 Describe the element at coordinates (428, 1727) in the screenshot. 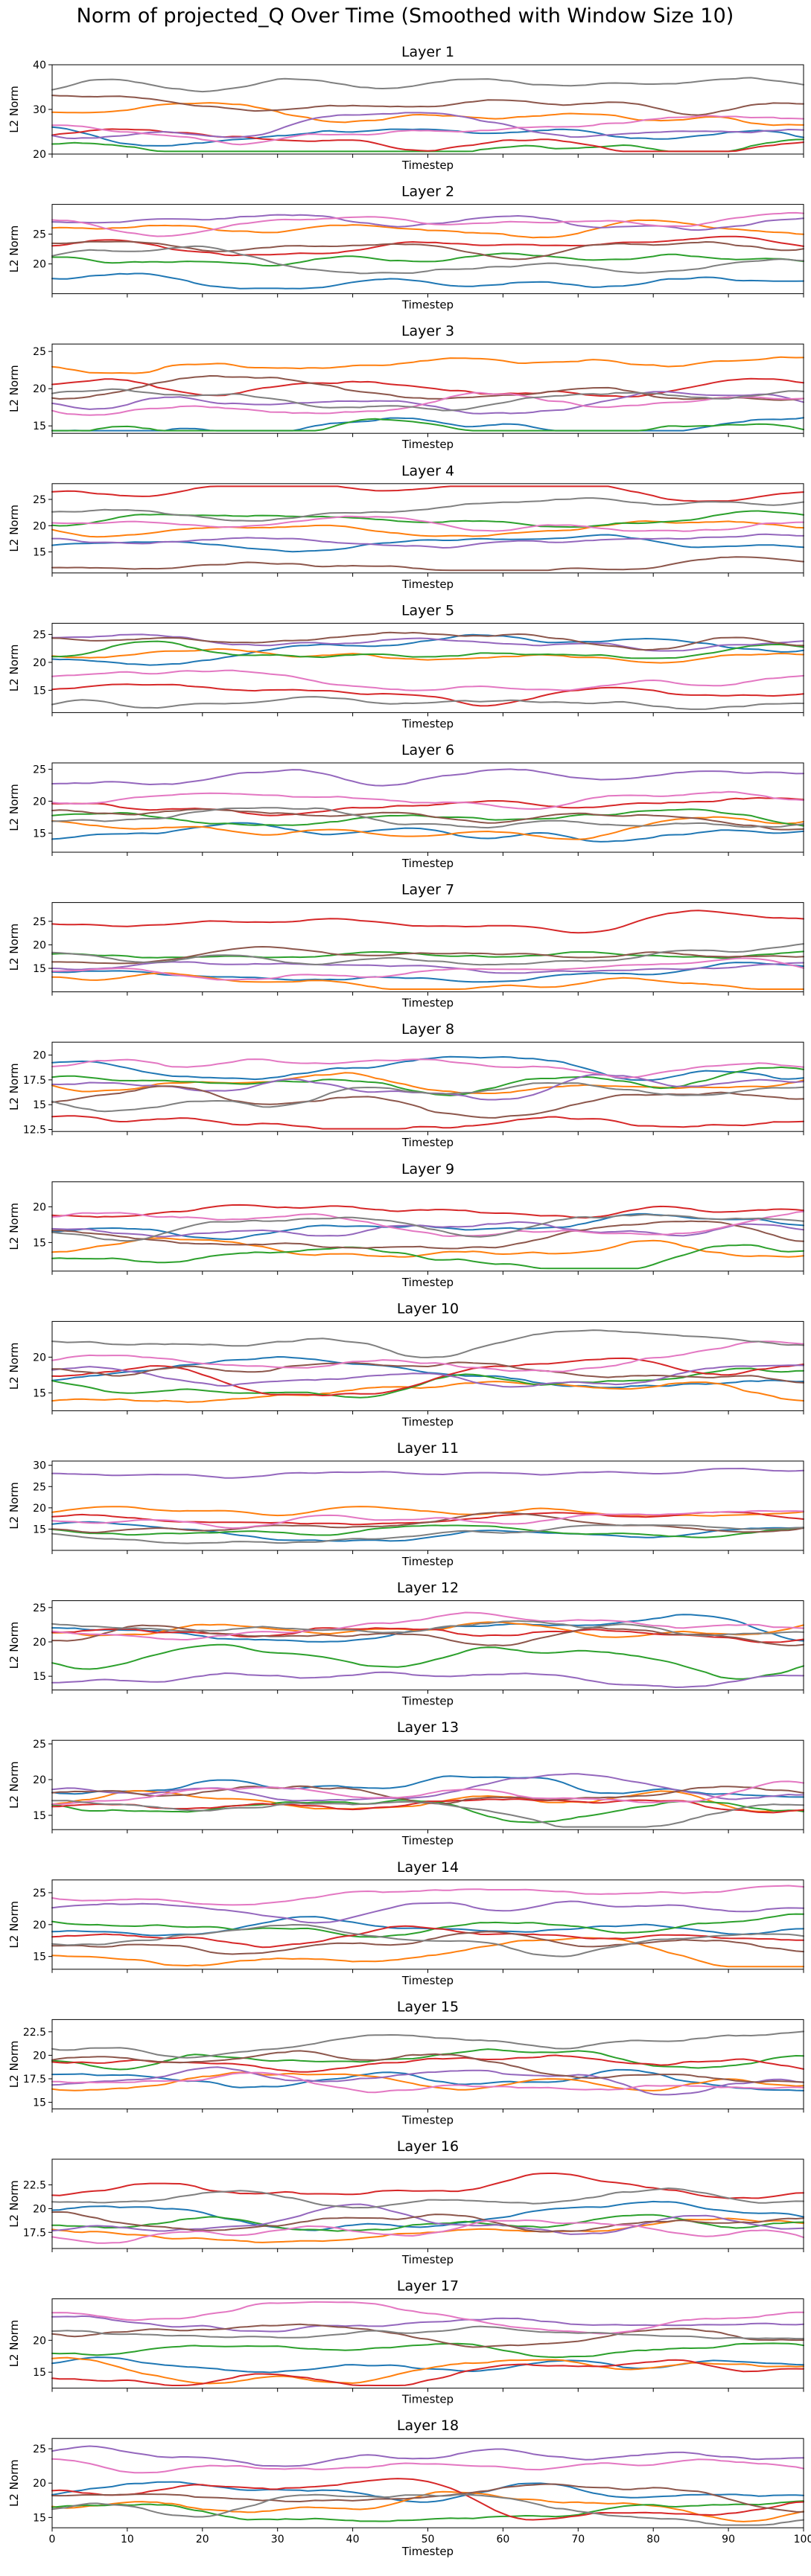

I see `panel-title: Layer 13` at that location.